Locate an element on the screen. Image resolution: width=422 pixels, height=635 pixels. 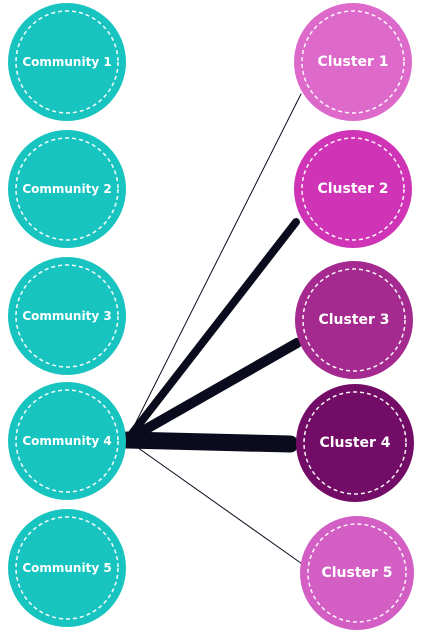
community-node-2: Community 2 is located at coordinates (67, 189).